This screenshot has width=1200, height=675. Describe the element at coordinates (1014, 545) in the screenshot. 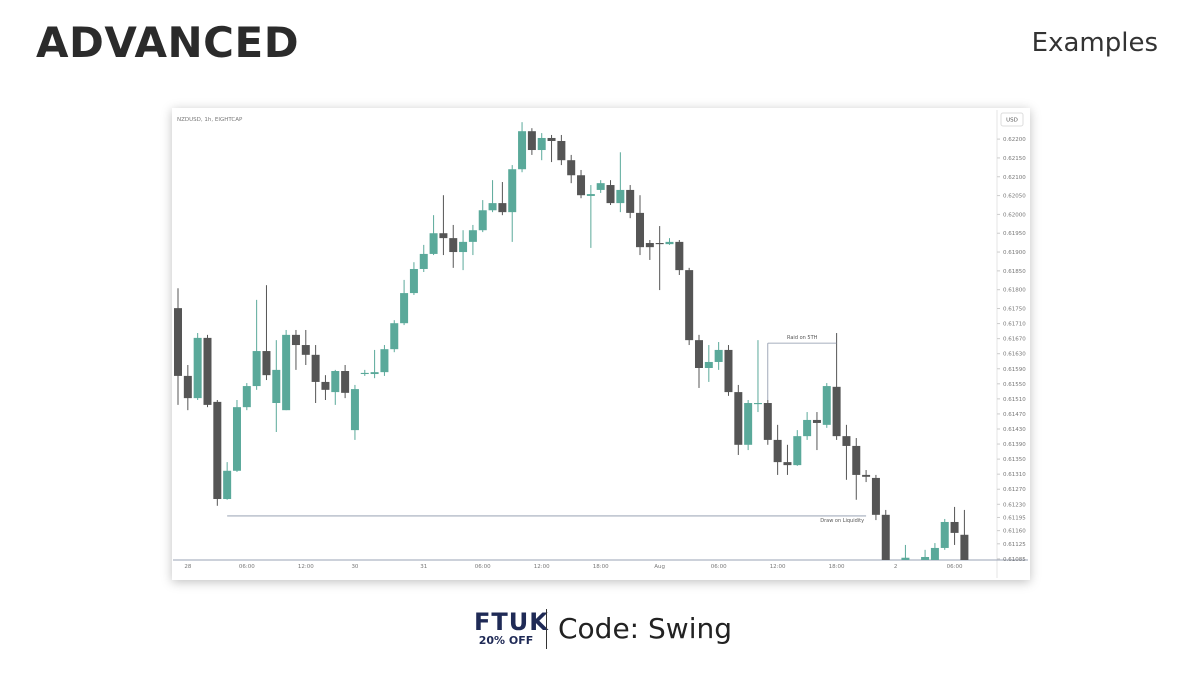

I see `y-tick-label: 0.61125` at that location.